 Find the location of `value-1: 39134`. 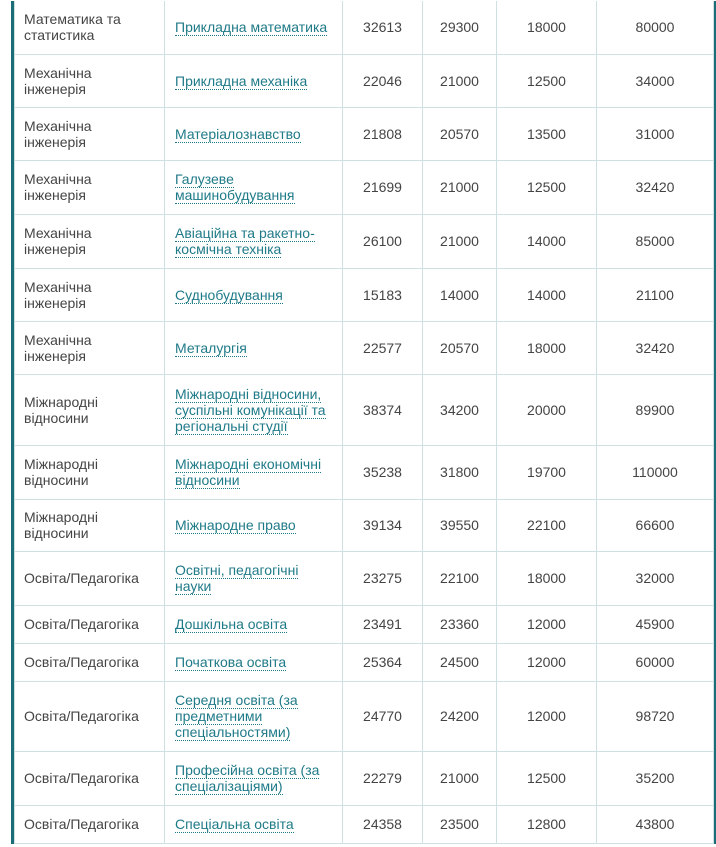

value-1: 39134 is located at coordinates (382, 525).